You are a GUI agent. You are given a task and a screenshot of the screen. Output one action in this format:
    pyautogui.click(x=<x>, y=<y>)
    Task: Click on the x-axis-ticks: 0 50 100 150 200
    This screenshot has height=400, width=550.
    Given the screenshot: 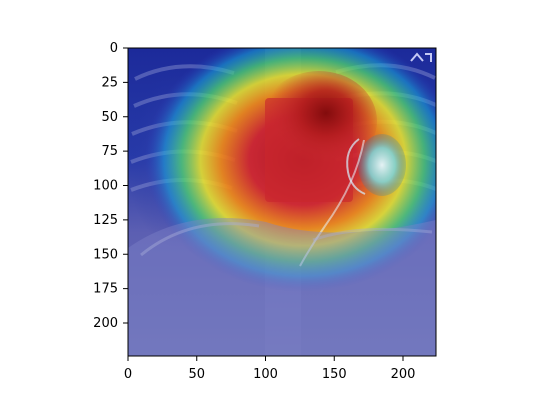 What is the action you would take?
    pyautogui.click(x=270, y=369)
    